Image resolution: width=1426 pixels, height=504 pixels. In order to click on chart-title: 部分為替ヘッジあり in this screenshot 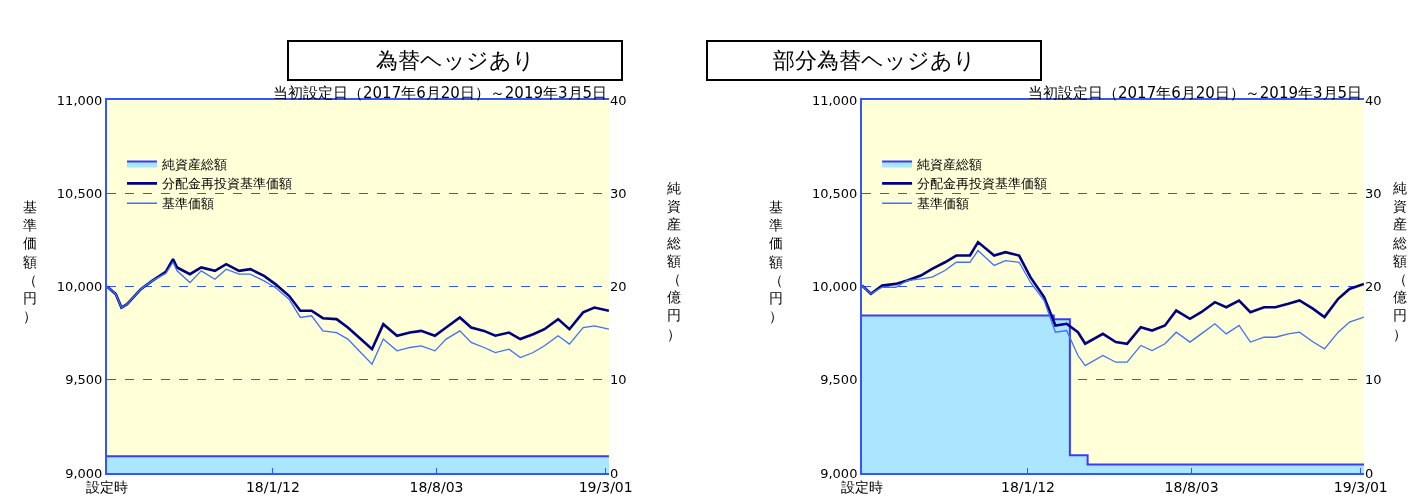, I will do `click(874, 60)`.